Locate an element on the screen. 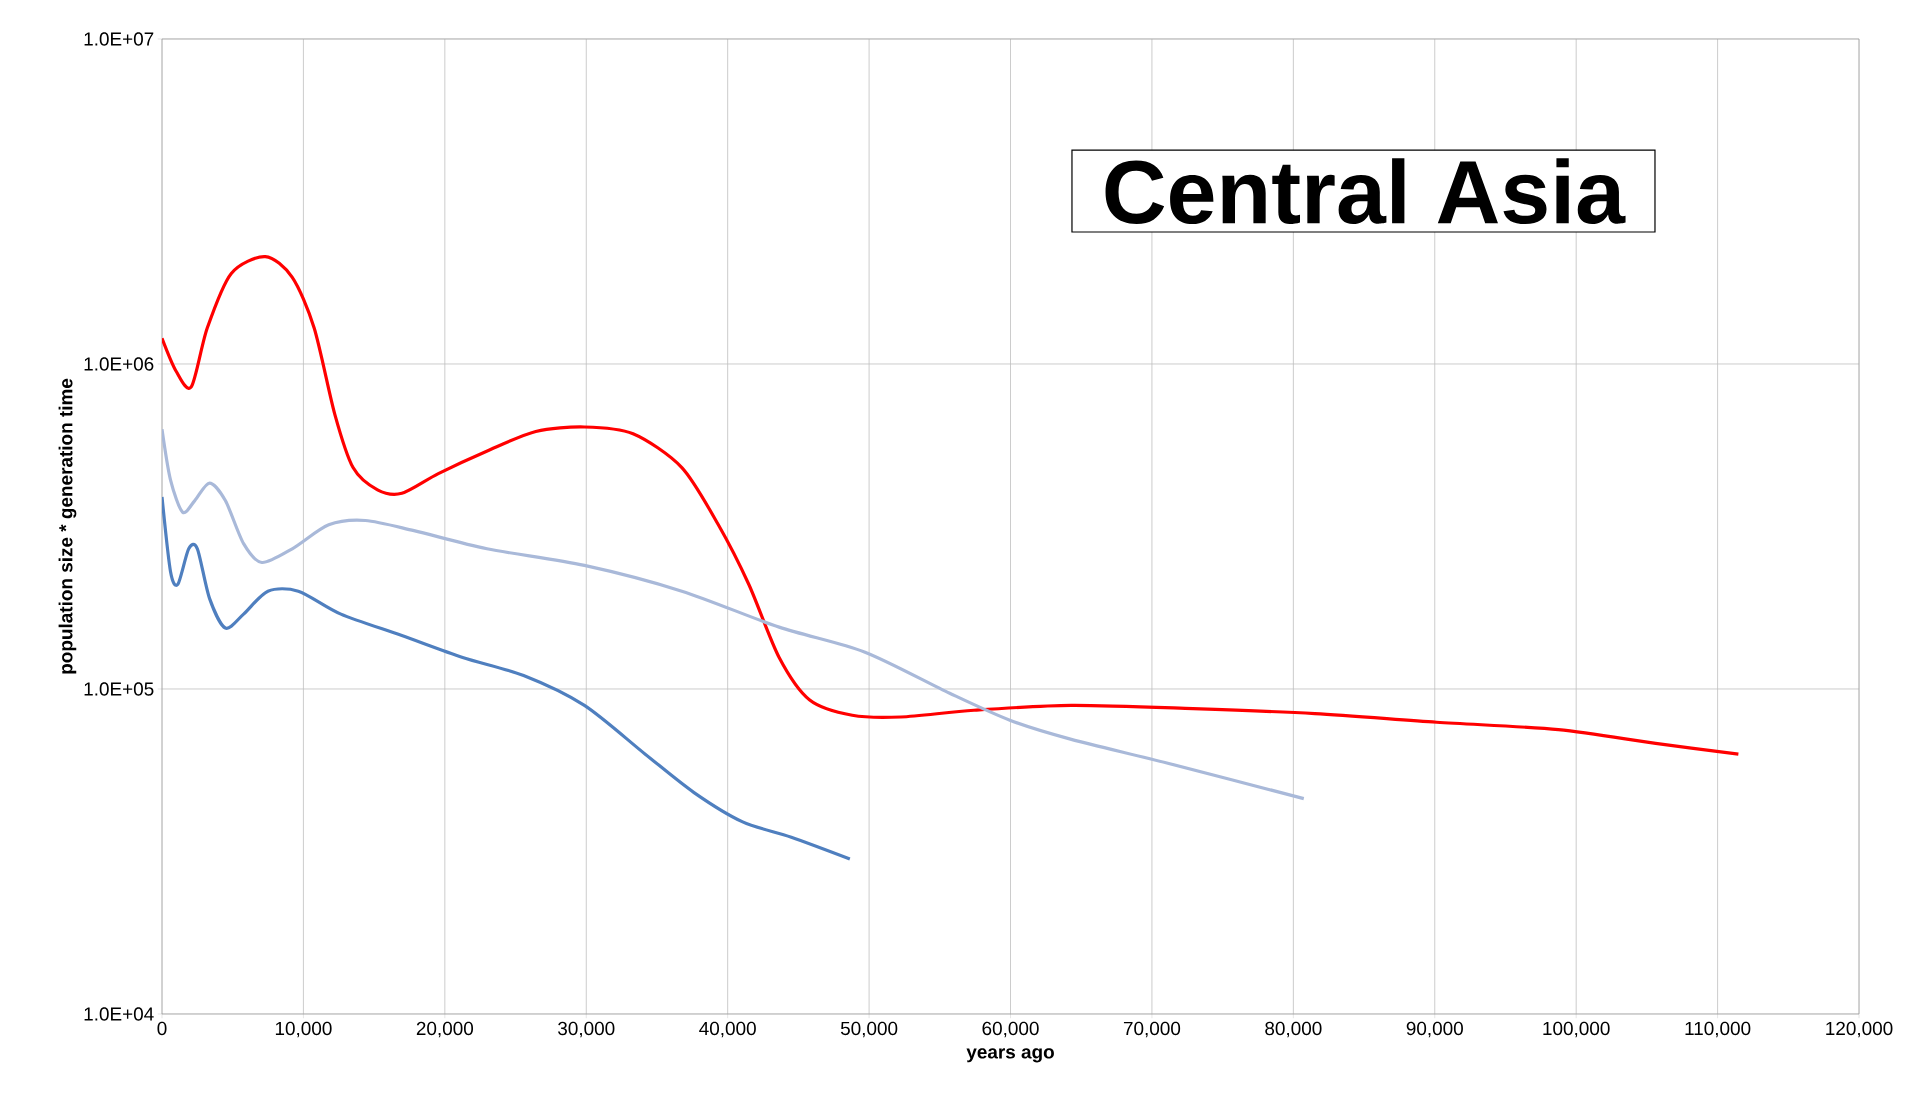 This screenshot has height=1114, width=1909. y-axis-title: population size * generation time is located at coordinates (67, 526).